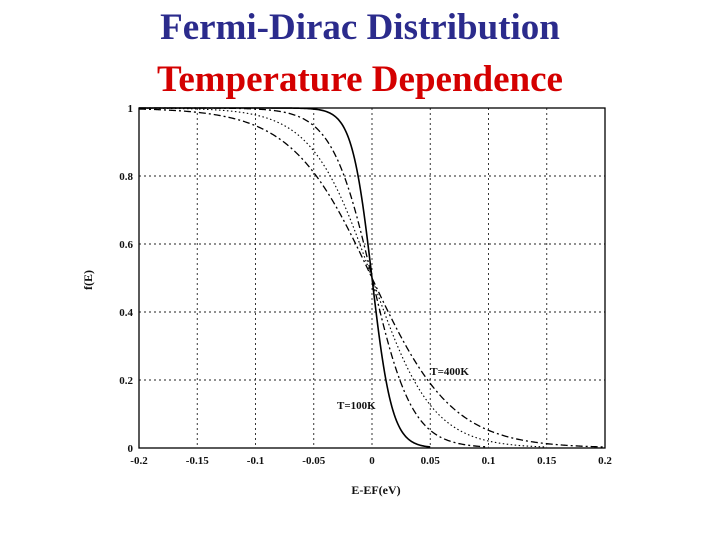  Describe the element at coordinates (360, 27) in the screenshot. I see `slide-title-line1: Fermi-Dirac Distribution` at that location.